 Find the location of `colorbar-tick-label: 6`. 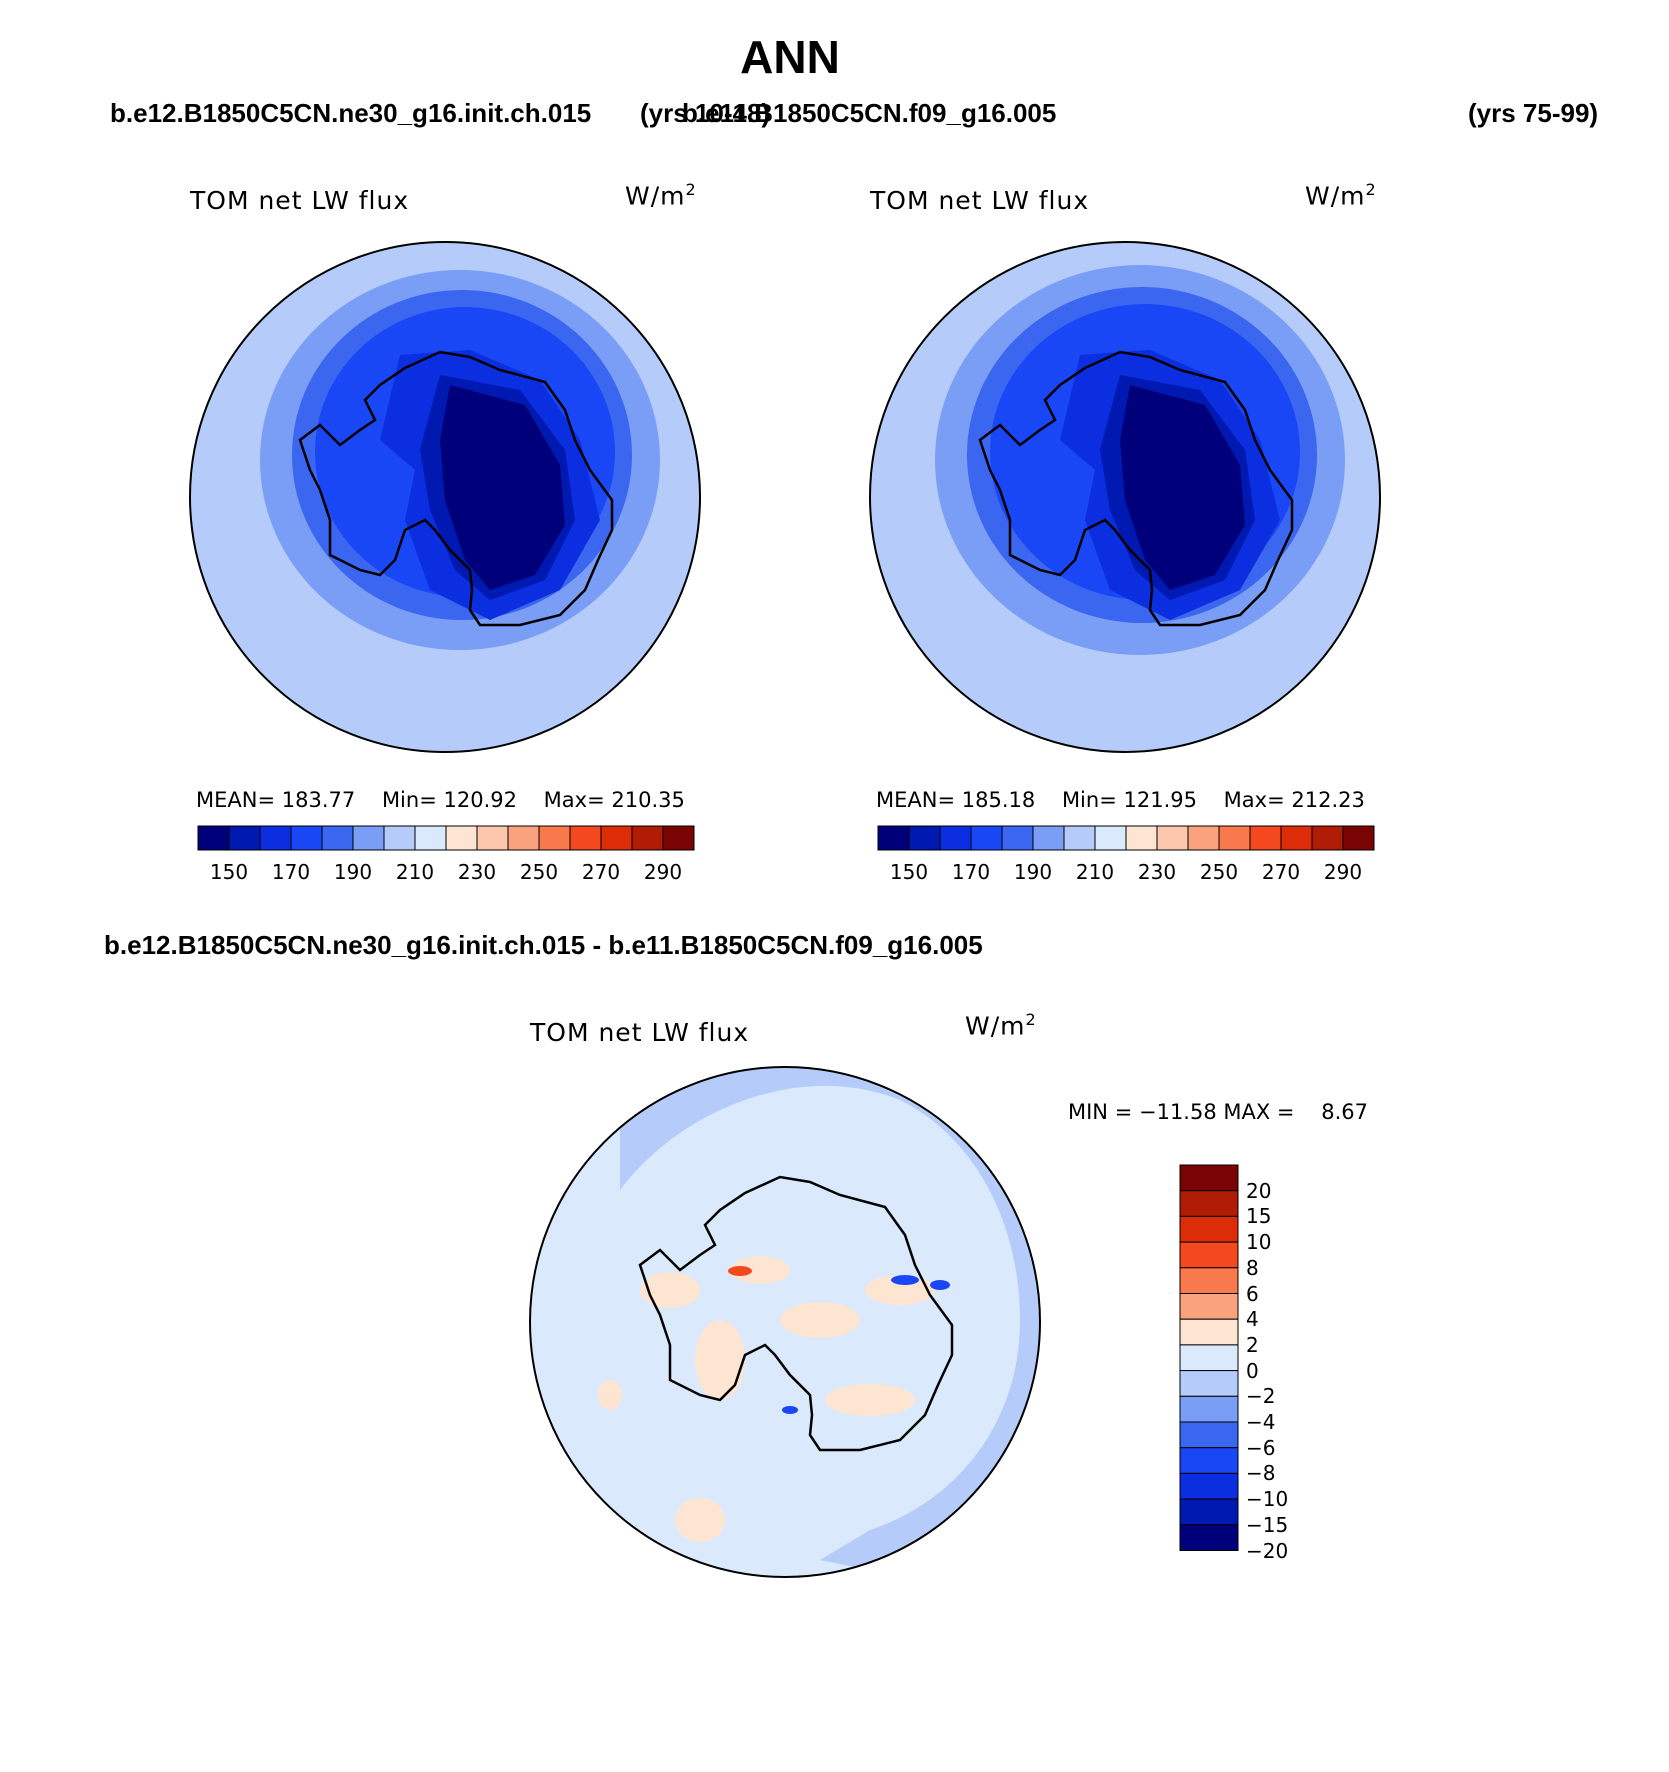

colorbar-tick-label: 6 is located at coordinates (1252, 1293).